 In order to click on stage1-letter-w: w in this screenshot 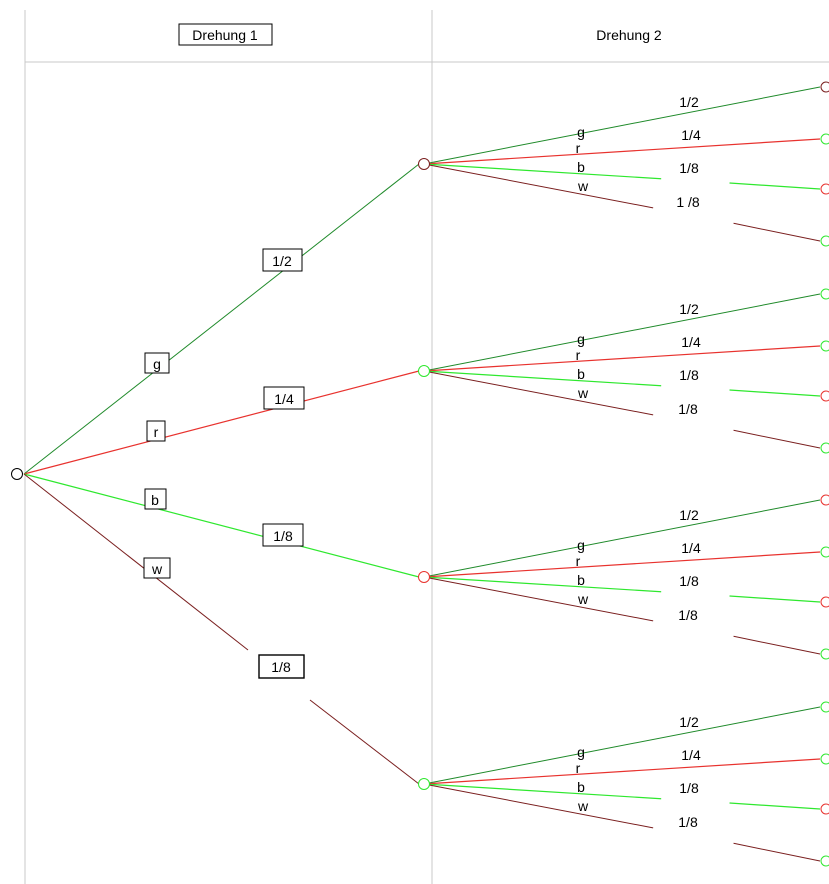, I will do `click(157, 568)`.